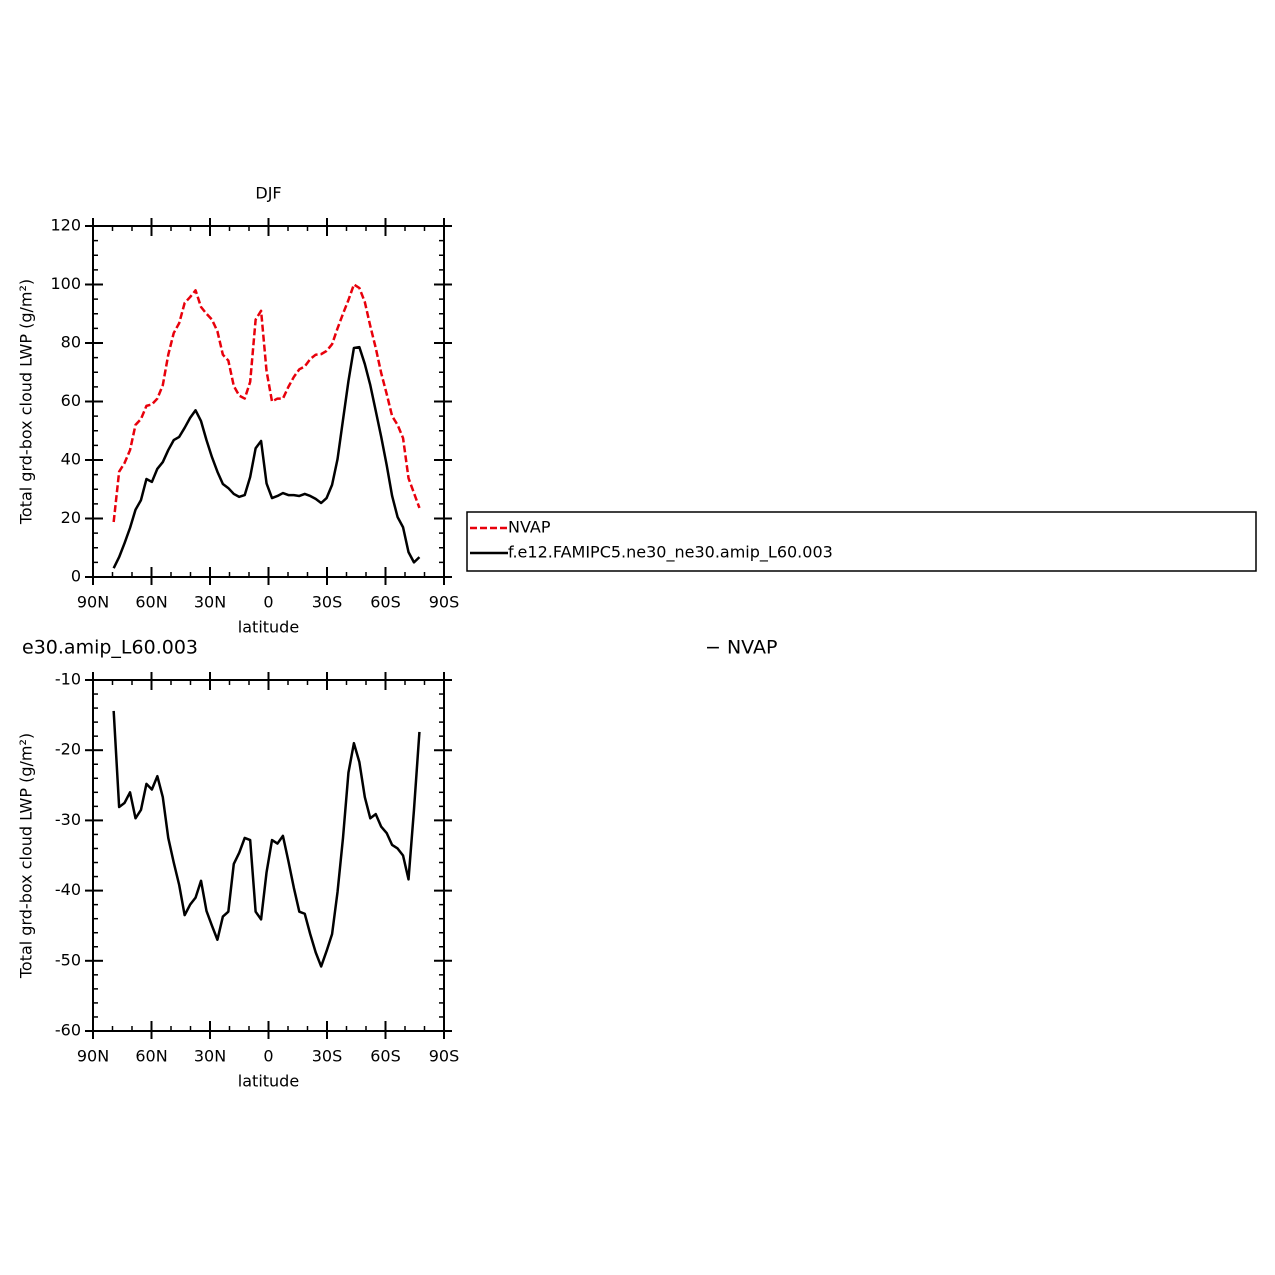 Image resolution: width=1275 pixels, height=1275 pixels. Describe the element at coordinates (71, 342) in the screenshot. I see `y-tick-label: 80` at that location.